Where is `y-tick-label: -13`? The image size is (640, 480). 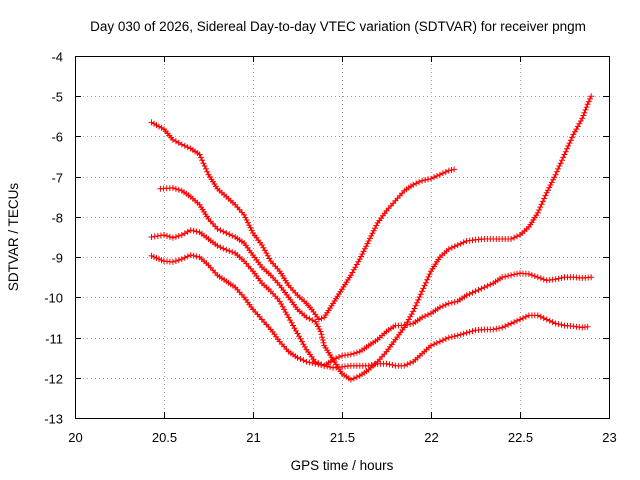
y-tick-label: -13 is located at coordinates (53, 419).